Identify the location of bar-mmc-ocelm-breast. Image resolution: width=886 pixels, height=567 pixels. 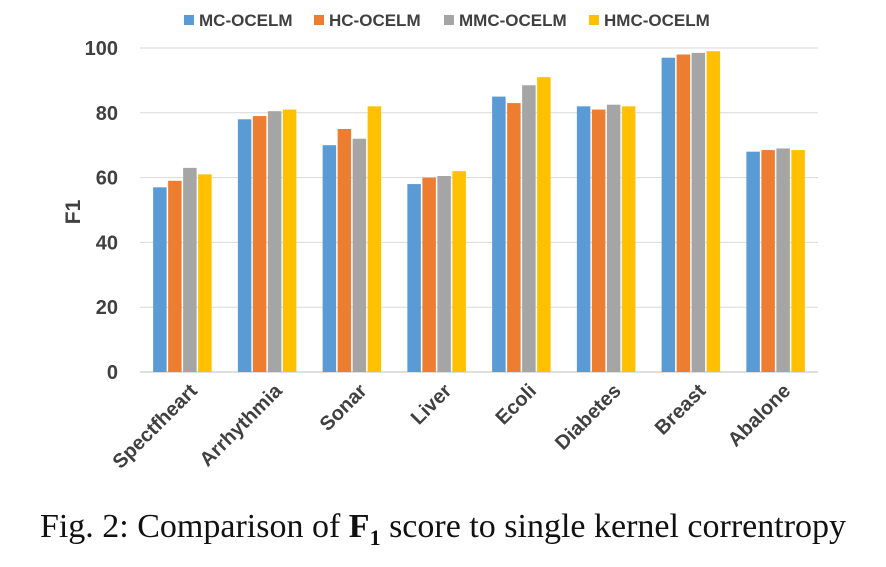
(698, 212).